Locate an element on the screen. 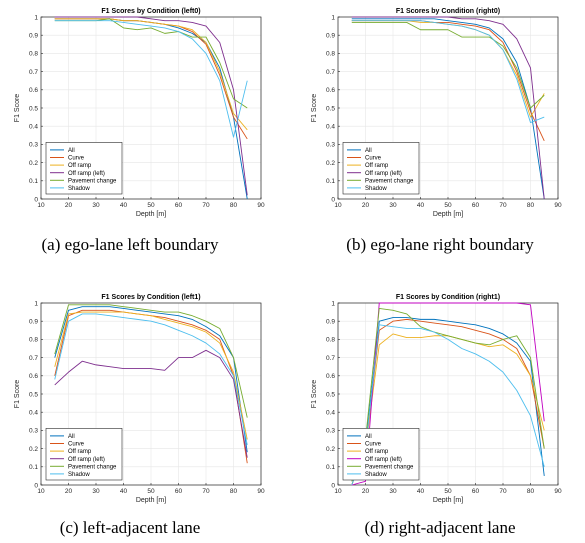  chart-title: F1 Scores by Condition (left1) is located at coordinates (150, 297).